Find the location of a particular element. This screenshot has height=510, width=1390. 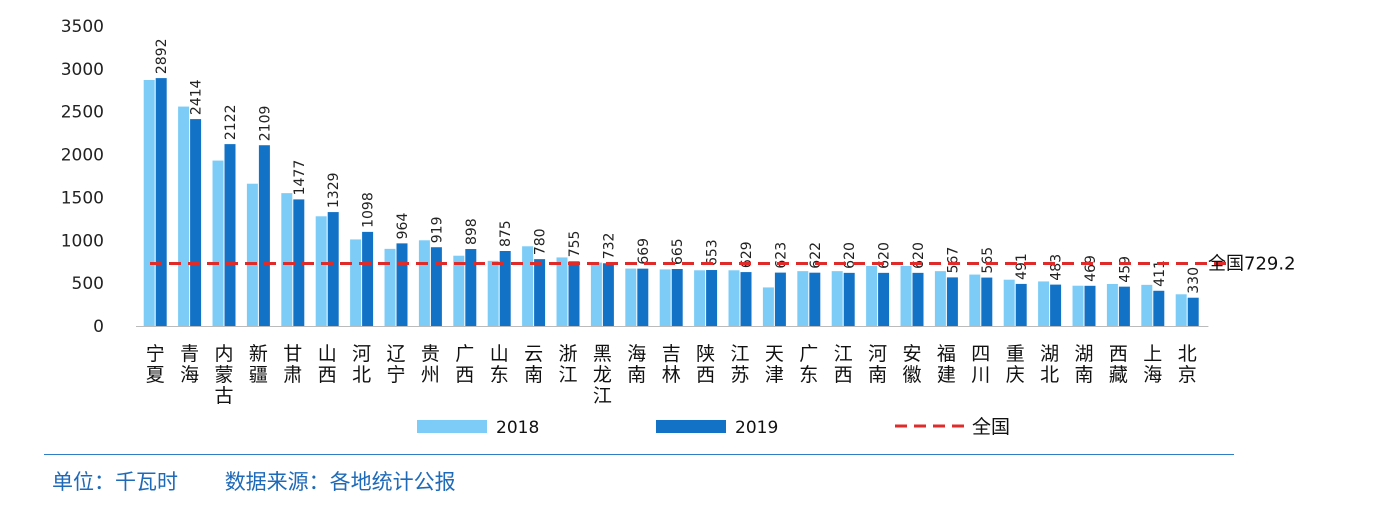

bar-2019-湖北 is located at coordinates (1056, 305).